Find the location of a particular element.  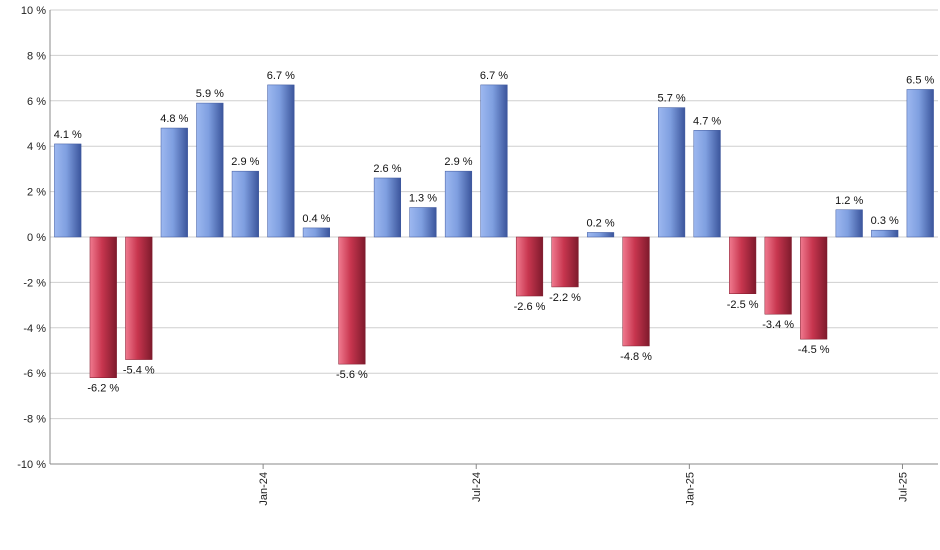

y-axis: -10 % -8 % -6 % -4 % -2 % 0 % 2 % 4 % 6 % 8 % 10 % is located at coordinates (34, 238).